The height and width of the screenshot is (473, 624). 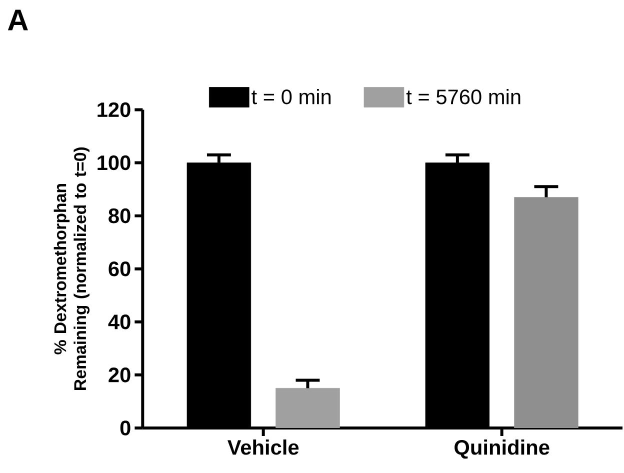 I want to click on text: A, so click(x=18, y=20).